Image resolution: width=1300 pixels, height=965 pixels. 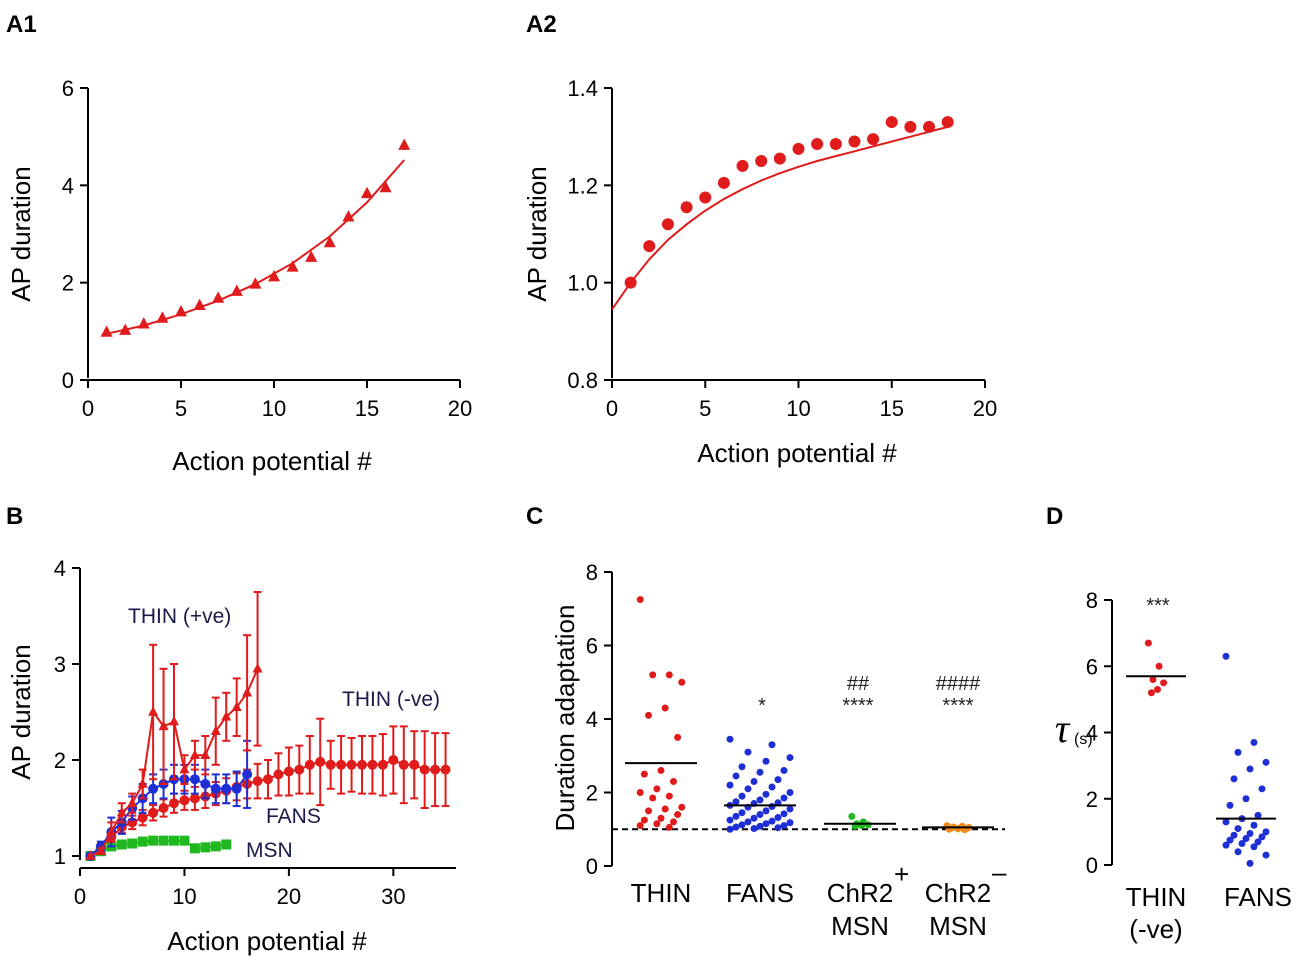 I want to click on b-y-tick-label: 3, so click(x=60, y=664).